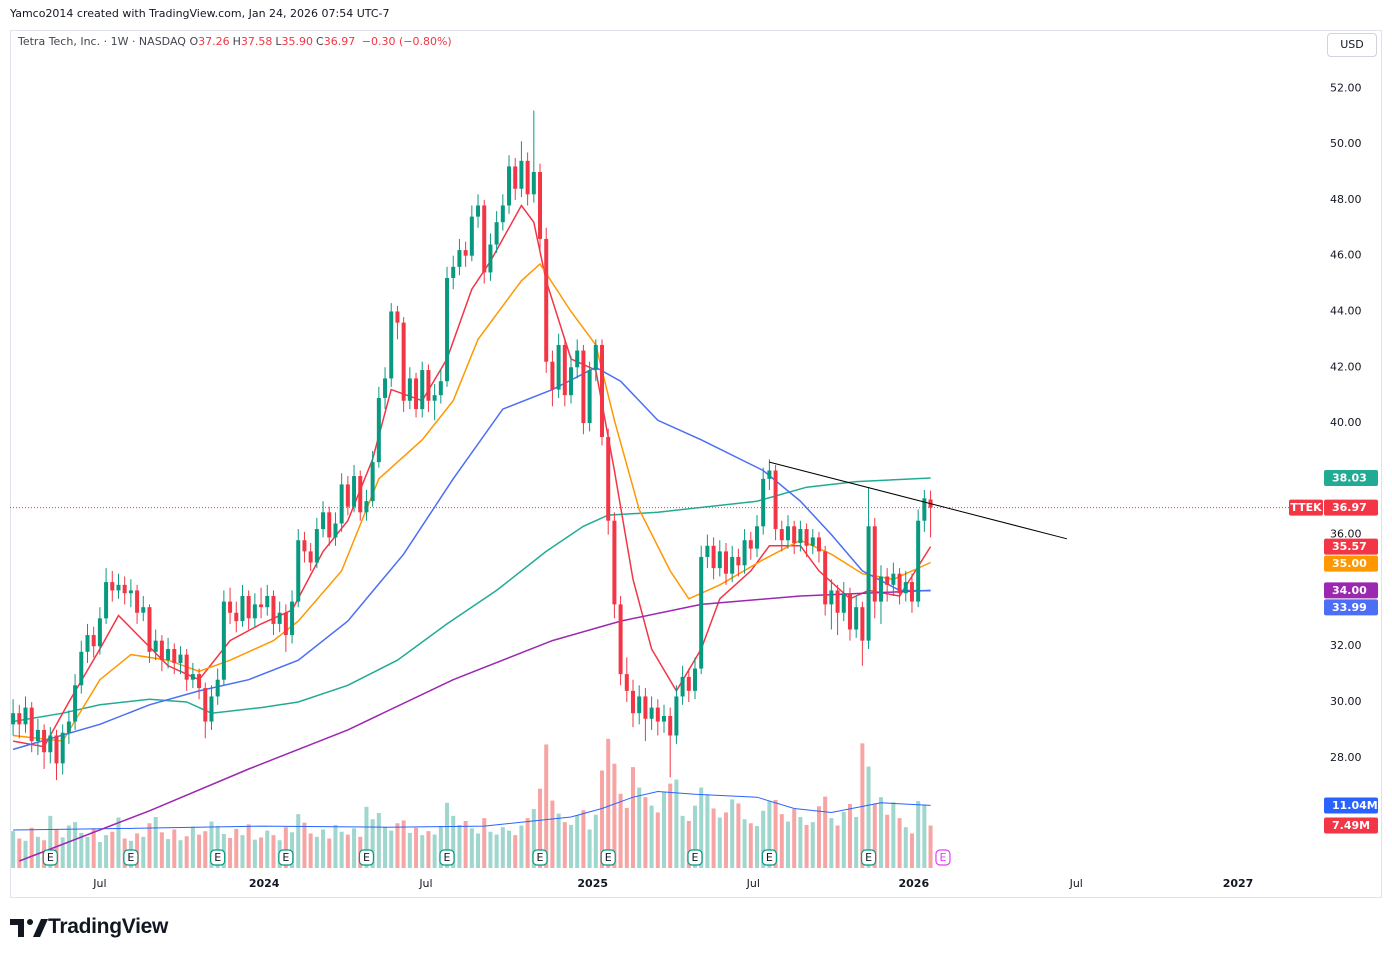  What do you see at coordinates (1346, 199) in the screenshot?
I see `y-tick-label: 48.00` at bounding box center [1346, 199].